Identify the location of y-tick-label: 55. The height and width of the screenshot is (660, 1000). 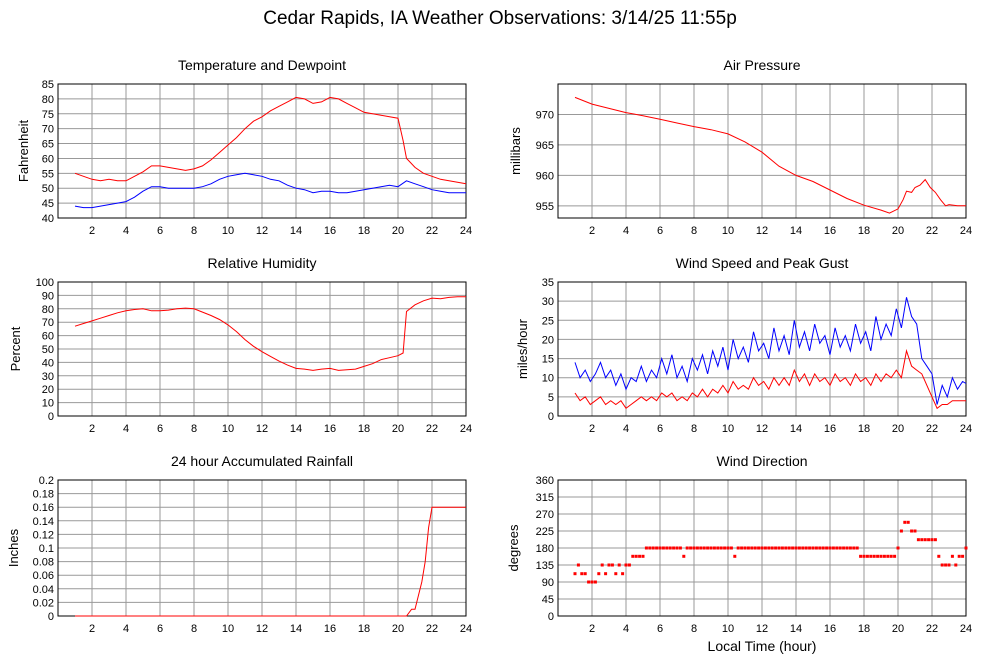
(48, 174).